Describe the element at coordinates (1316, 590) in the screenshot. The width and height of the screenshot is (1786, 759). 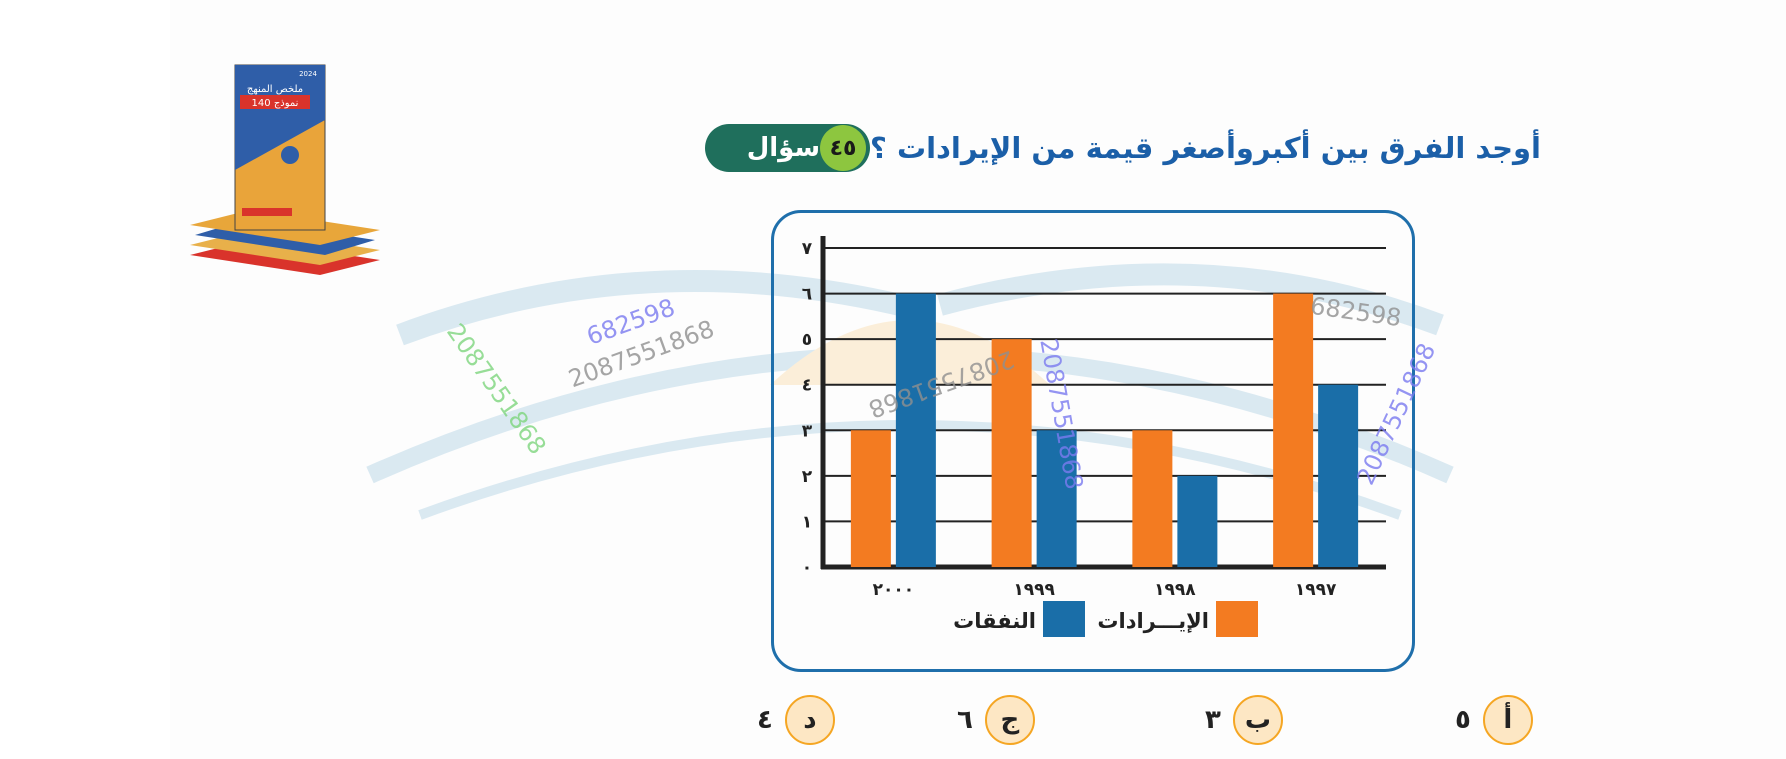
I see `x-tick-label: ١٩٩٧` at that location.